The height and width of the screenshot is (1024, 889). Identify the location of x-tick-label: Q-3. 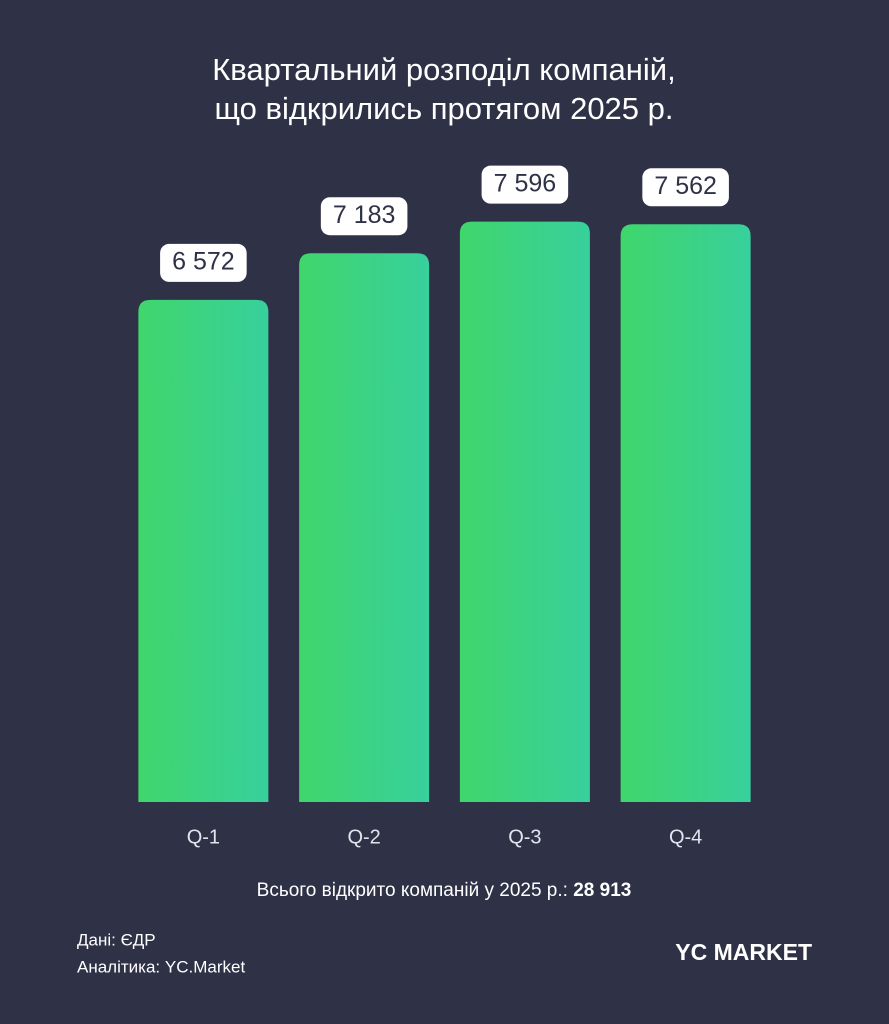
(524, 837).